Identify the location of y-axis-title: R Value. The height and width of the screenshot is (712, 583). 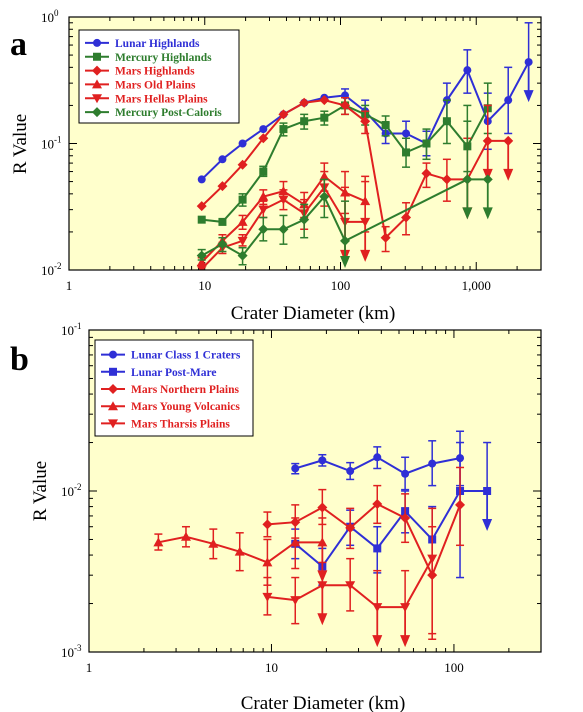
(40, 491).